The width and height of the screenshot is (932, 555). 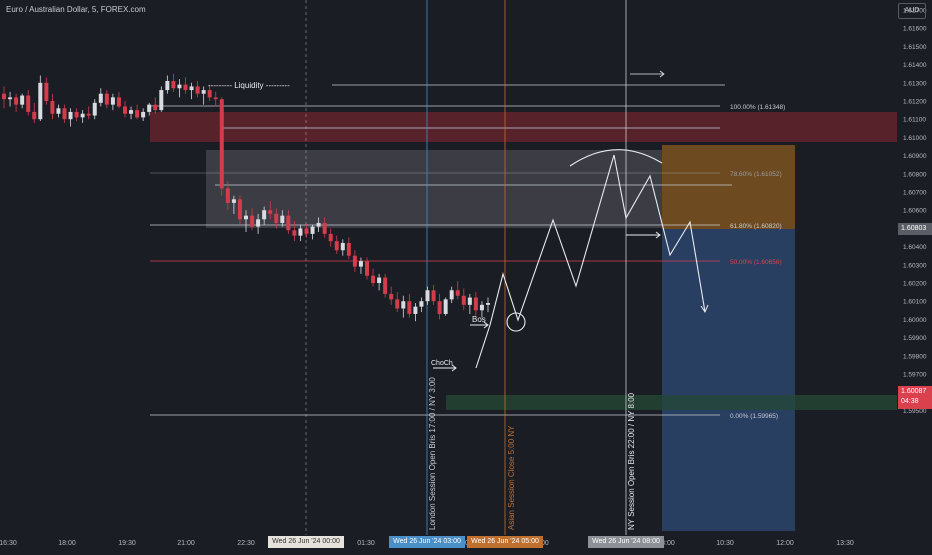 I want to click on time-badge-ny: Wed 26 Jun '24 08:00, so click(x=626, y=542).